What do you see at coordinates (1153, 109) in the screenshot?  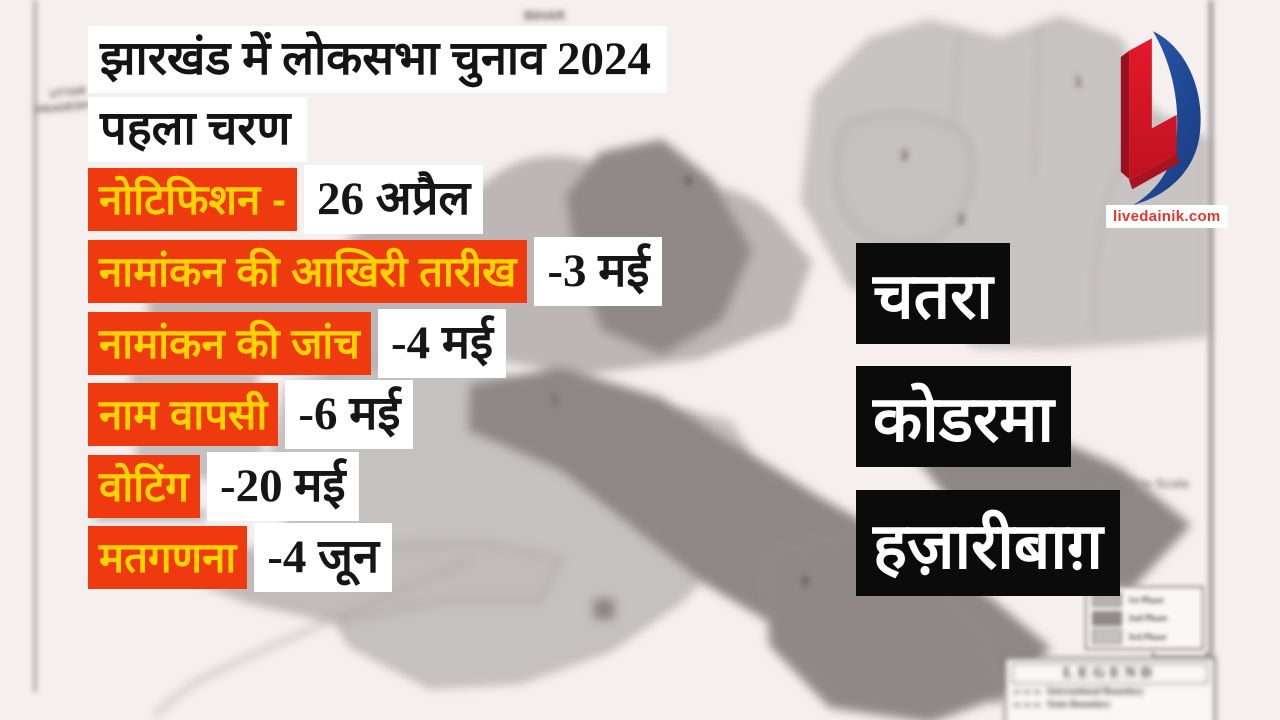 I see `logo-red-l-front` at bounding box center [1153, 109].